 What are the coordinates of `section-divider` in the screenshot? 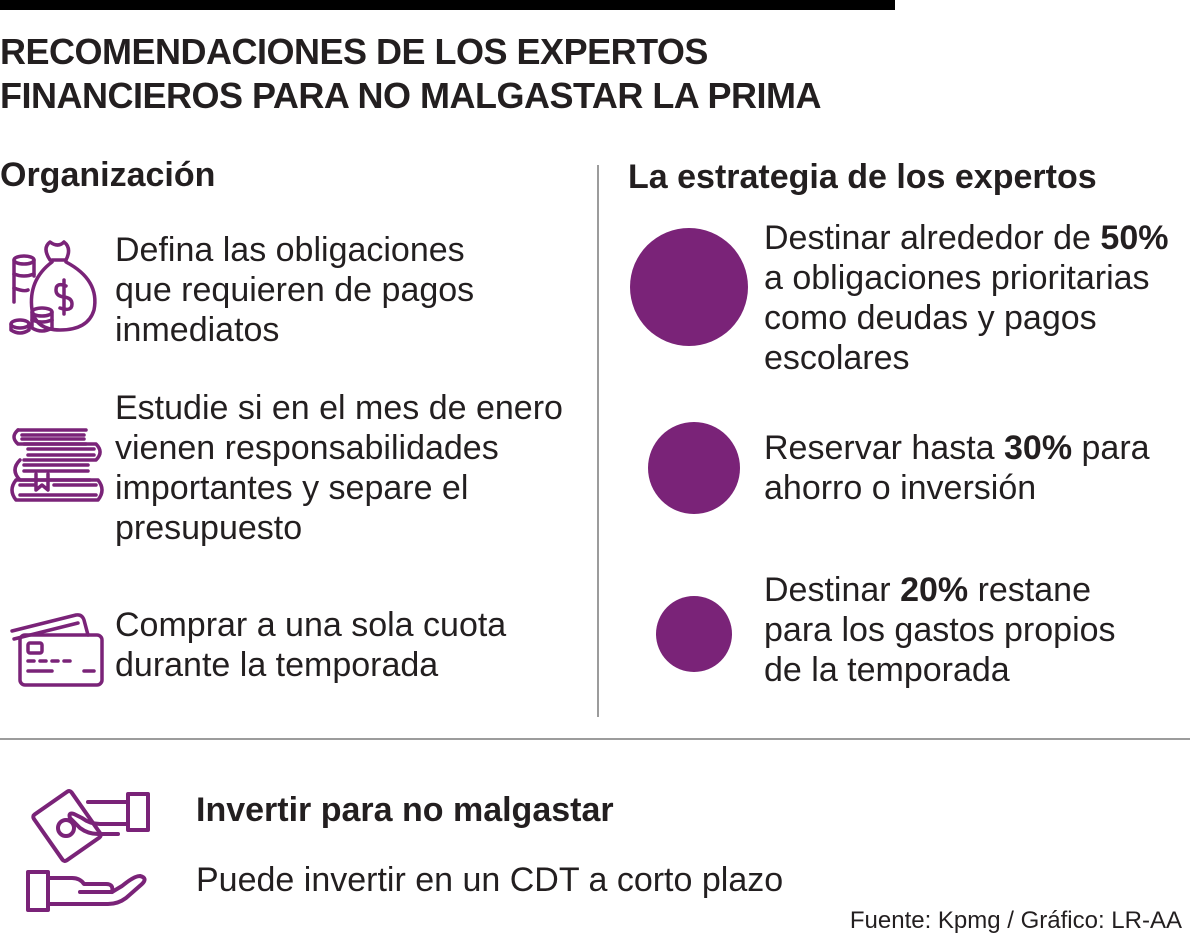 It's located at (595, 739).